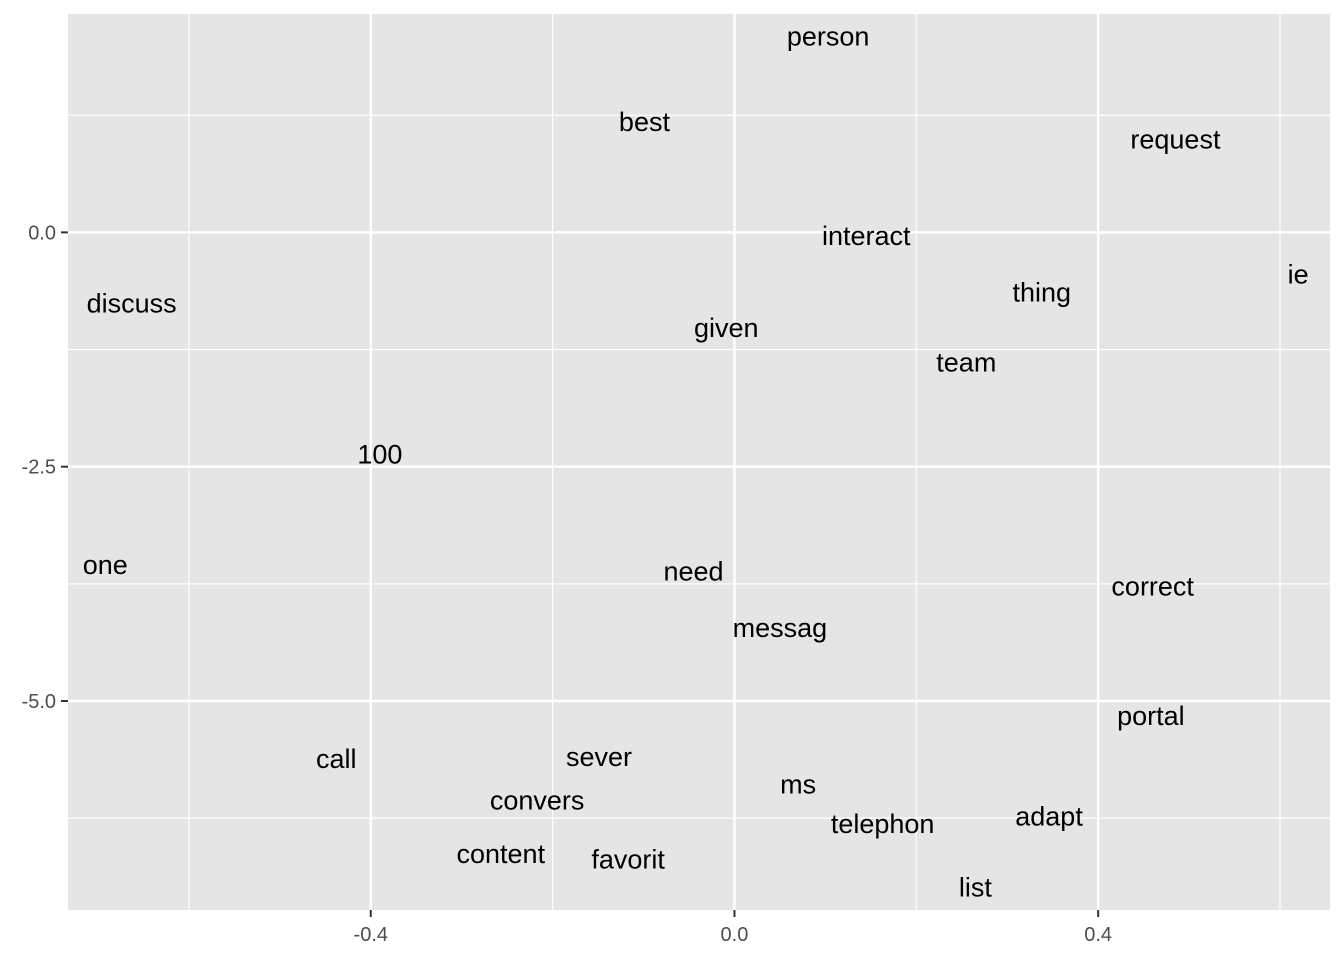  What do you see at coordinates (336, 759) in the screenshot?
I see `word-label-call: call` at bounding box center [336, 759].